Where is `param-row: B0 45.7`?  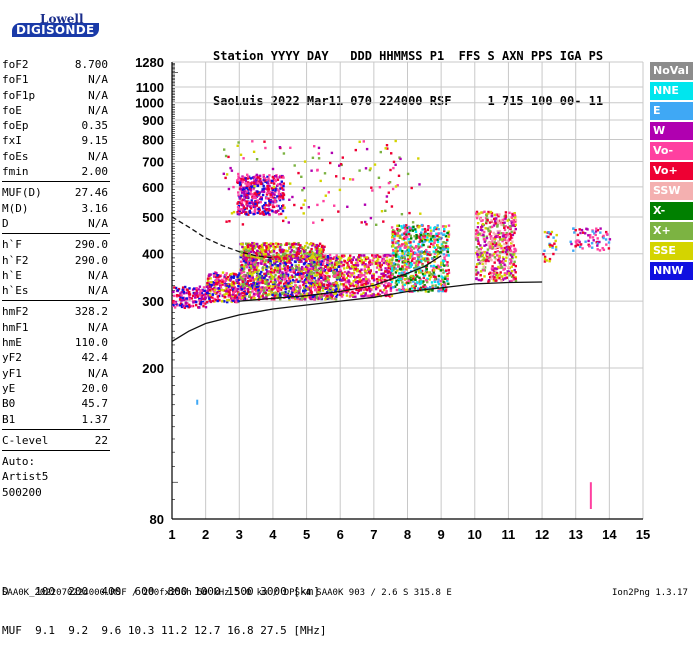
param-row: B0 45.7 is located at coordinates (55, 403).